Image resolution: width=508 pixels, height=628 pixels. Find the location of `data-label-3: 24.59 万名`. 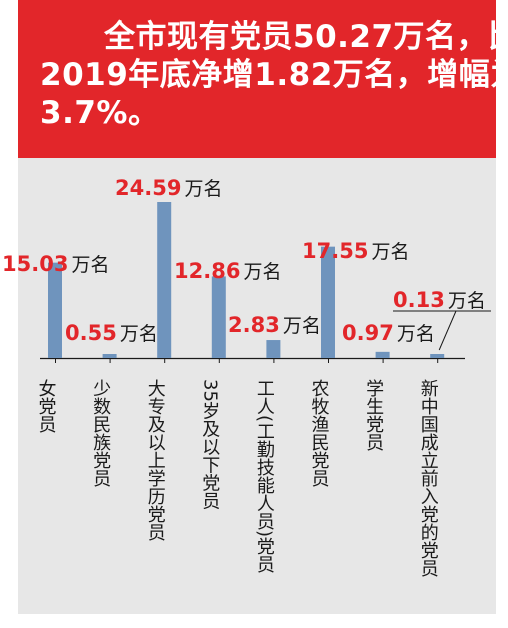

data-label-3: 24.59 万名 is located at coordinates (168, 188).